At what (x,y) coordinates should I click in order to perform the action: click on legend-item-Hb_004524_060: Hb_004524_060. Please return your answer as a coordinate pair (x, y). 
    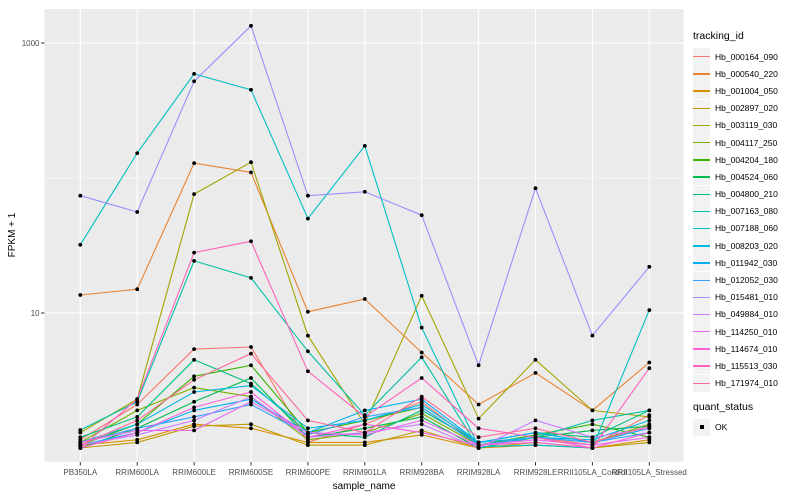
    Looking at the image, I should click on (746, 177).